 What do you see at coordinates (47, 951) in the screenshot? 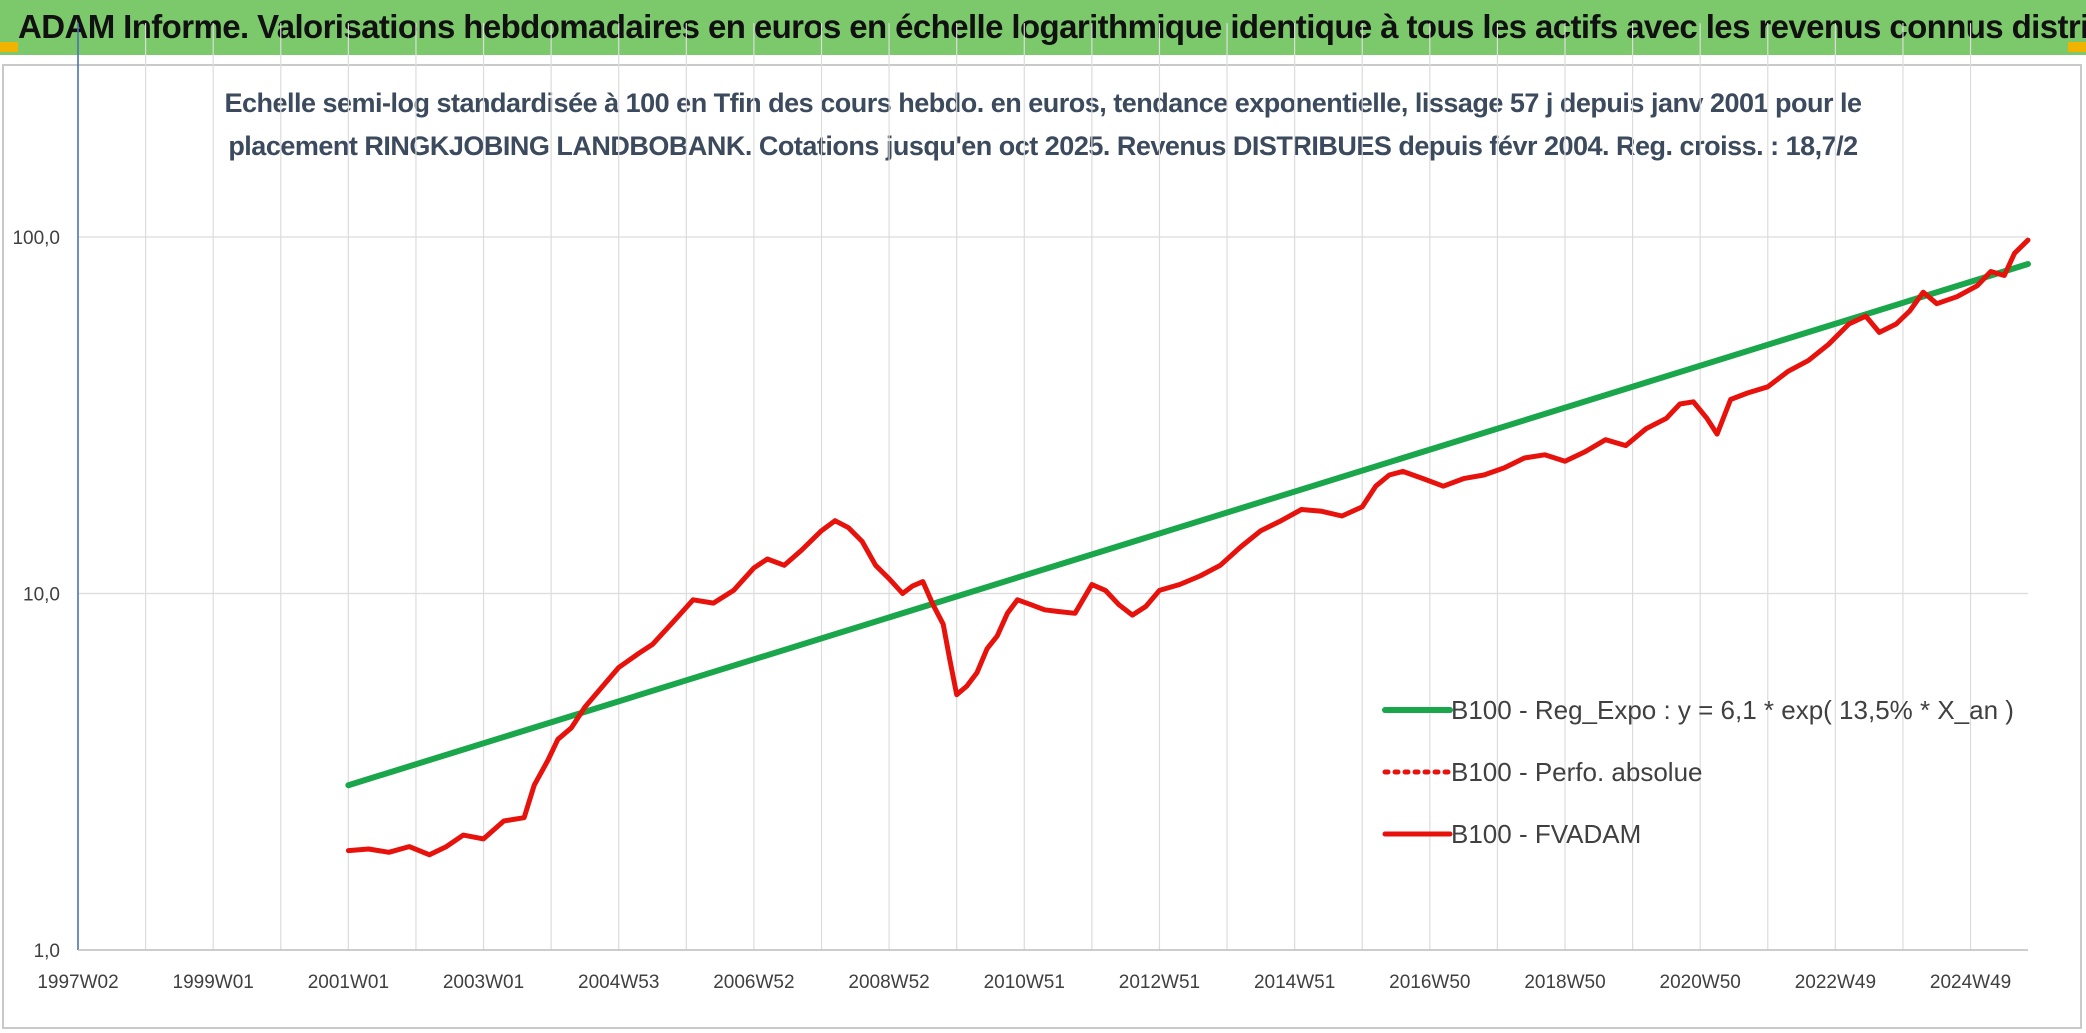
I see `y-tick-label: 1,0` at bounding box center [47, 951].